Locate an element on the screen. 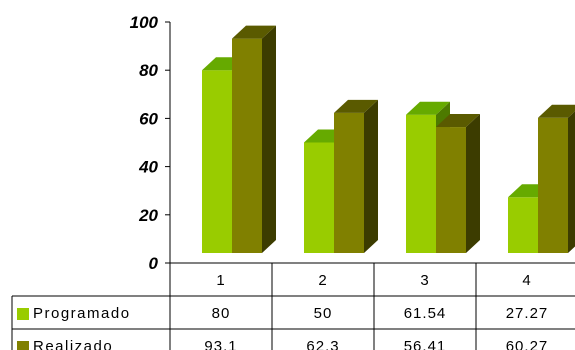 The height and width of the screenshot is (350, 575). data-label: 50 is located at coordinates (323, 313).